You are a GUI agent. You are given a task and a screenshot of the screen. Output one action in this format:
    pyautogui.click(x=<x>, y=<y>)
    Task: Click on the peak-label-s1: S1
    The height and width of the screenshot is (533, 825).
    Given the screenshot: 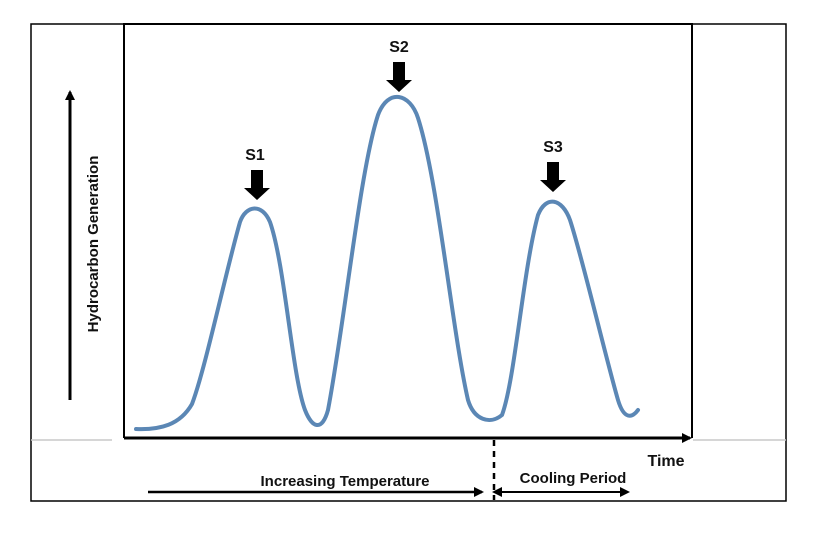 What is the action you would take?
    pyautogui.click(x=255, y=155)
    